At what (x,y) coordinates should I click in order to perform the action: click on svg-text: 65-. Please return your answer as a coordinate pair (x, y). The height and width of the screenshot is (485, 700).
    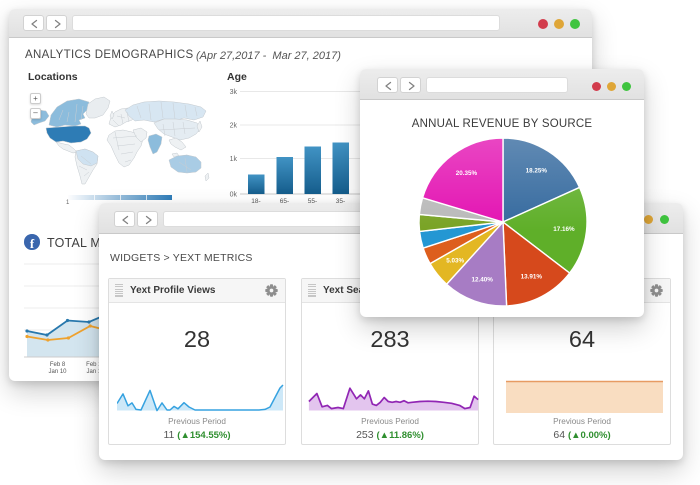
    Looking at the image, I should click on (284, 201).